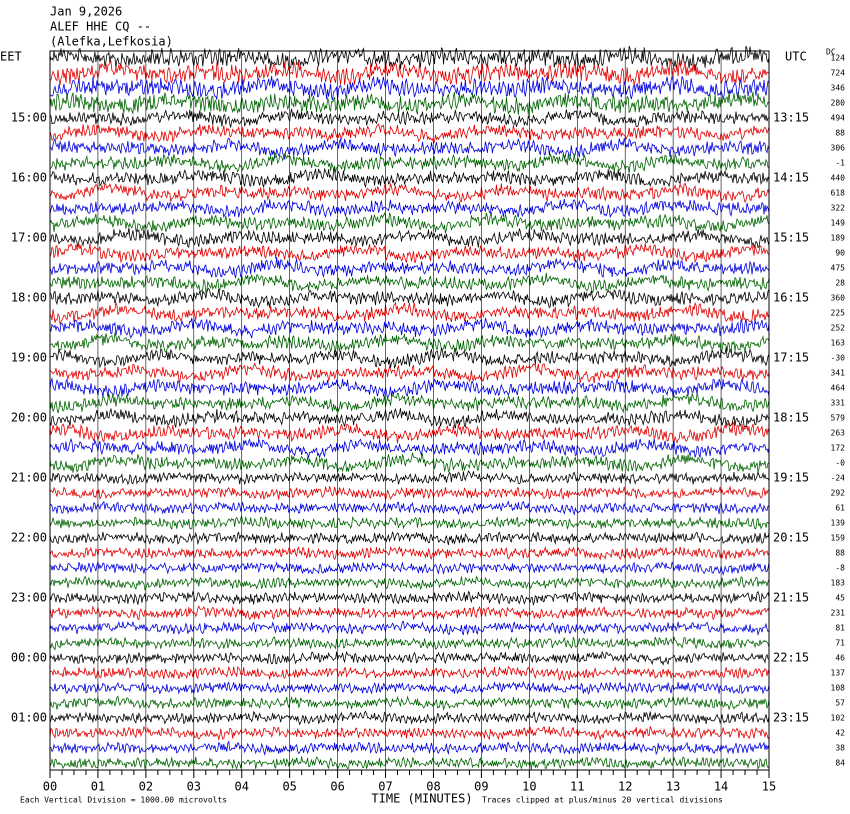 This screenshot has width=850, height=814. Describe the element at coordinates (838, 343) in the screenshot. I see `dc-offset: 163` at that location.